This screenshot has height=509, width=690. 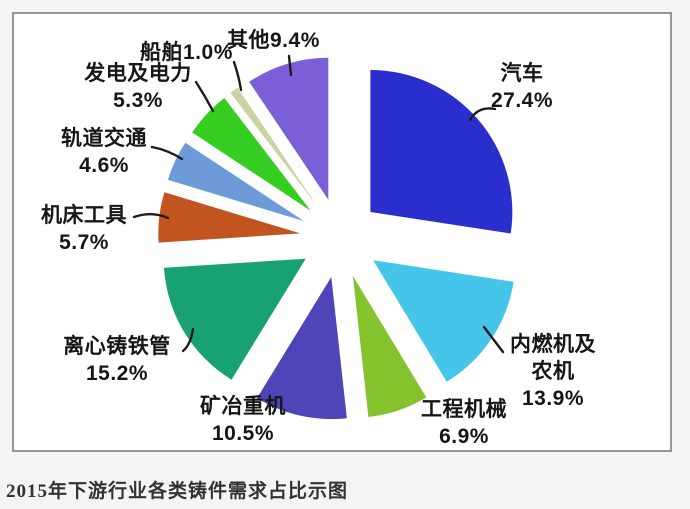 I want to click on slice-pct-fadian: 5.3%, so click(x=138, y=100).